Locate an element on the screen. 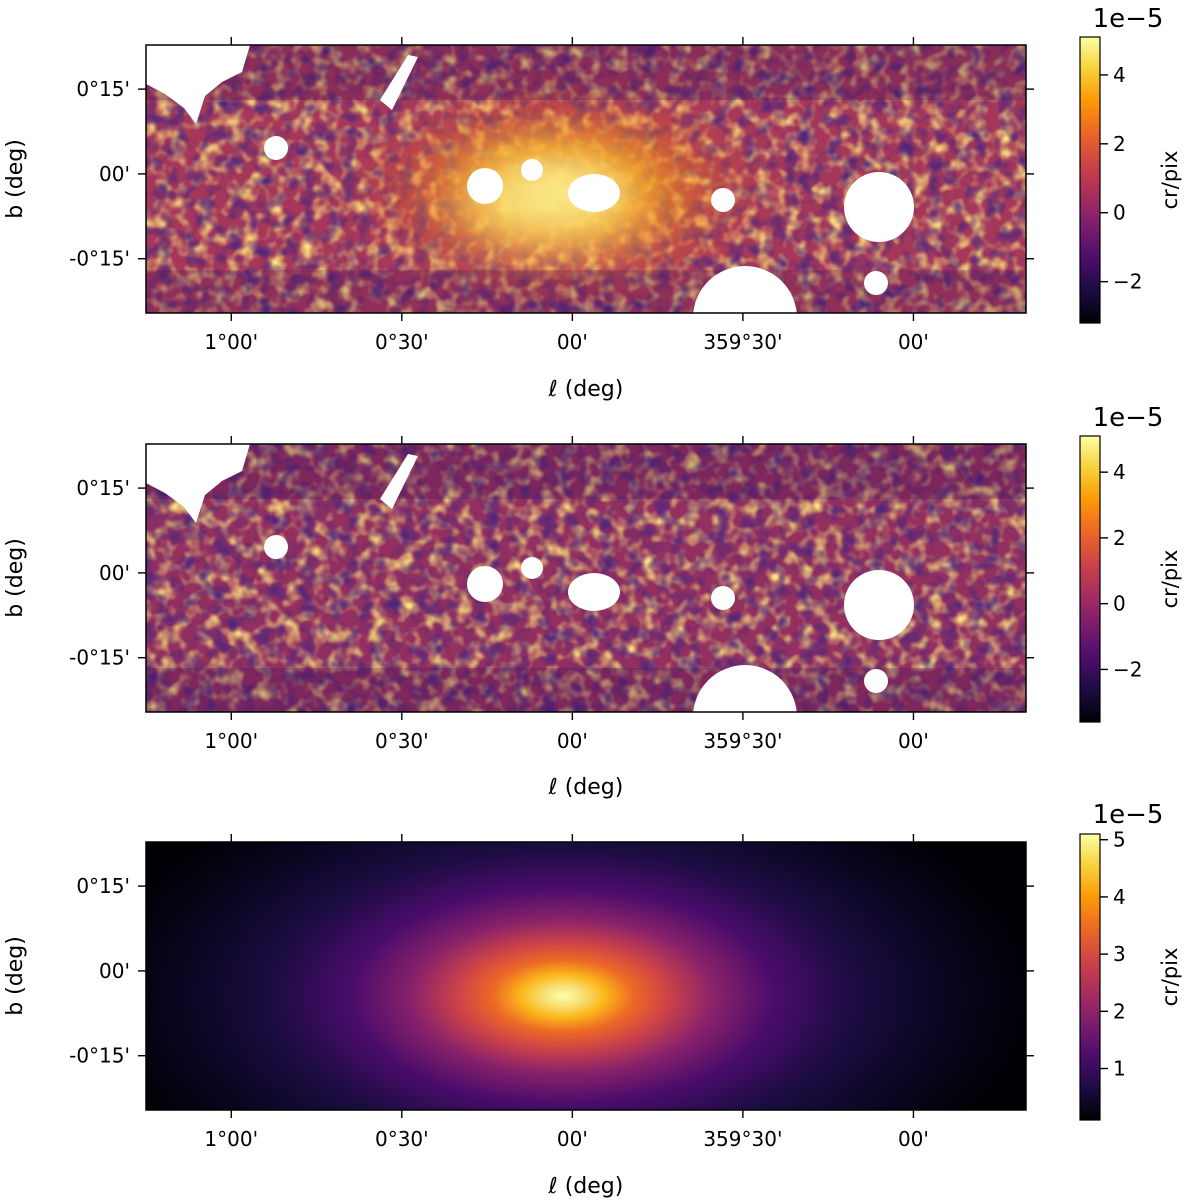 This screenshot has width=1200, height=1201. colorbar-ticks: 1 2 3 4 5 is located at coordinates (1113, 954).